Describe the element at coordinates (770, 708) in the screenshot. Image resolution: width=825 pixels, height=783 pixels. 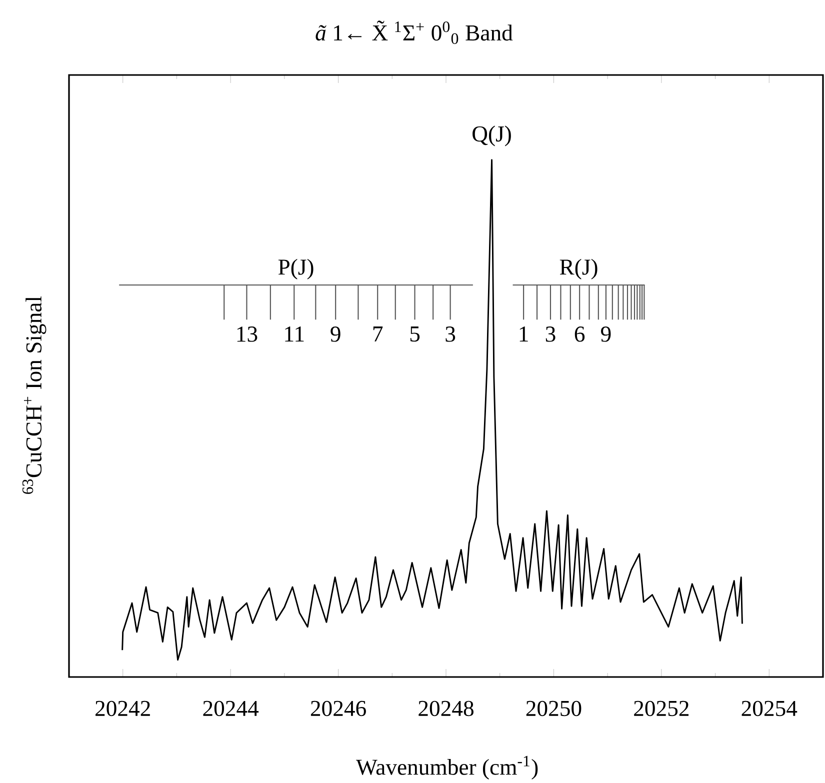
I see `x-tick-label: 20254` at that location.